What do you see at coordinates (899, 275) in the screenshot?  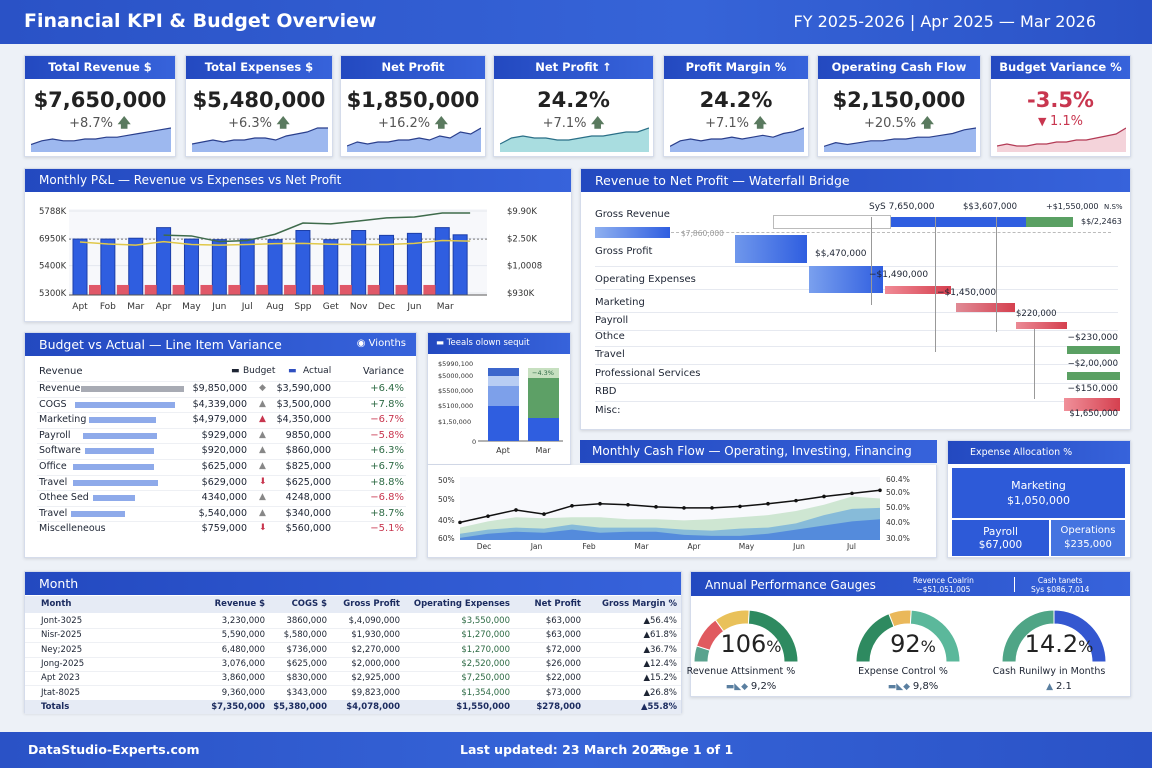 I see `waterfall-value-label: −$1,490,000` at bounding box center [899, 275].